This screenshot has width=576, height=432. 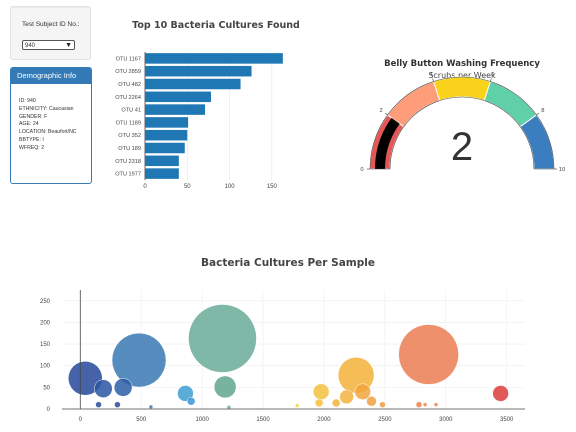 I want to click on subject-selector-label: Test Subject ID No.:, so click(x=51, y=24).